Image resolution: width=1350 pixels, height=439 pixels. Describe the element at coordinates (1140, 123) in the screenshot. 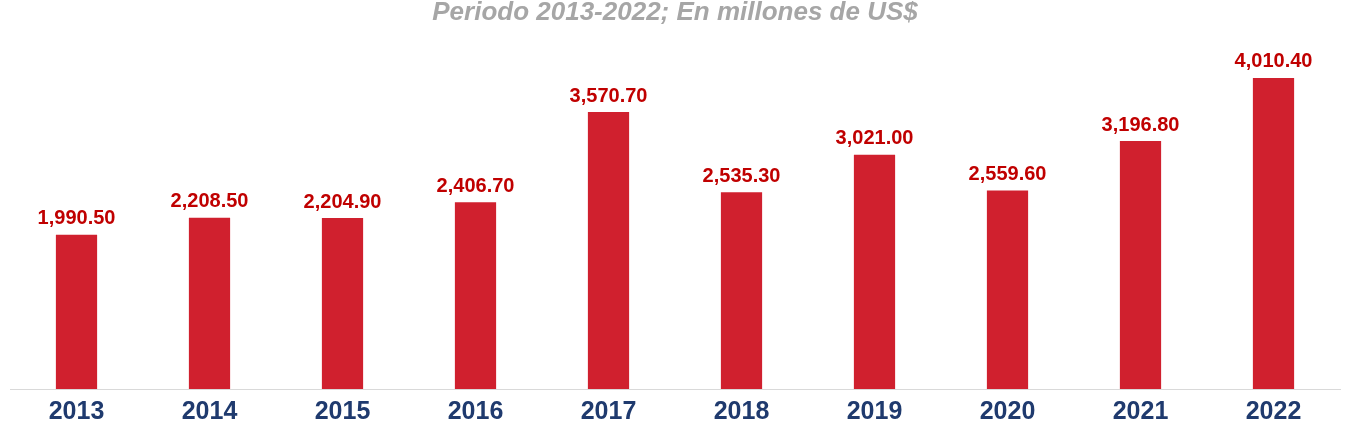

I see `data-label: 3,196.80` at that location.